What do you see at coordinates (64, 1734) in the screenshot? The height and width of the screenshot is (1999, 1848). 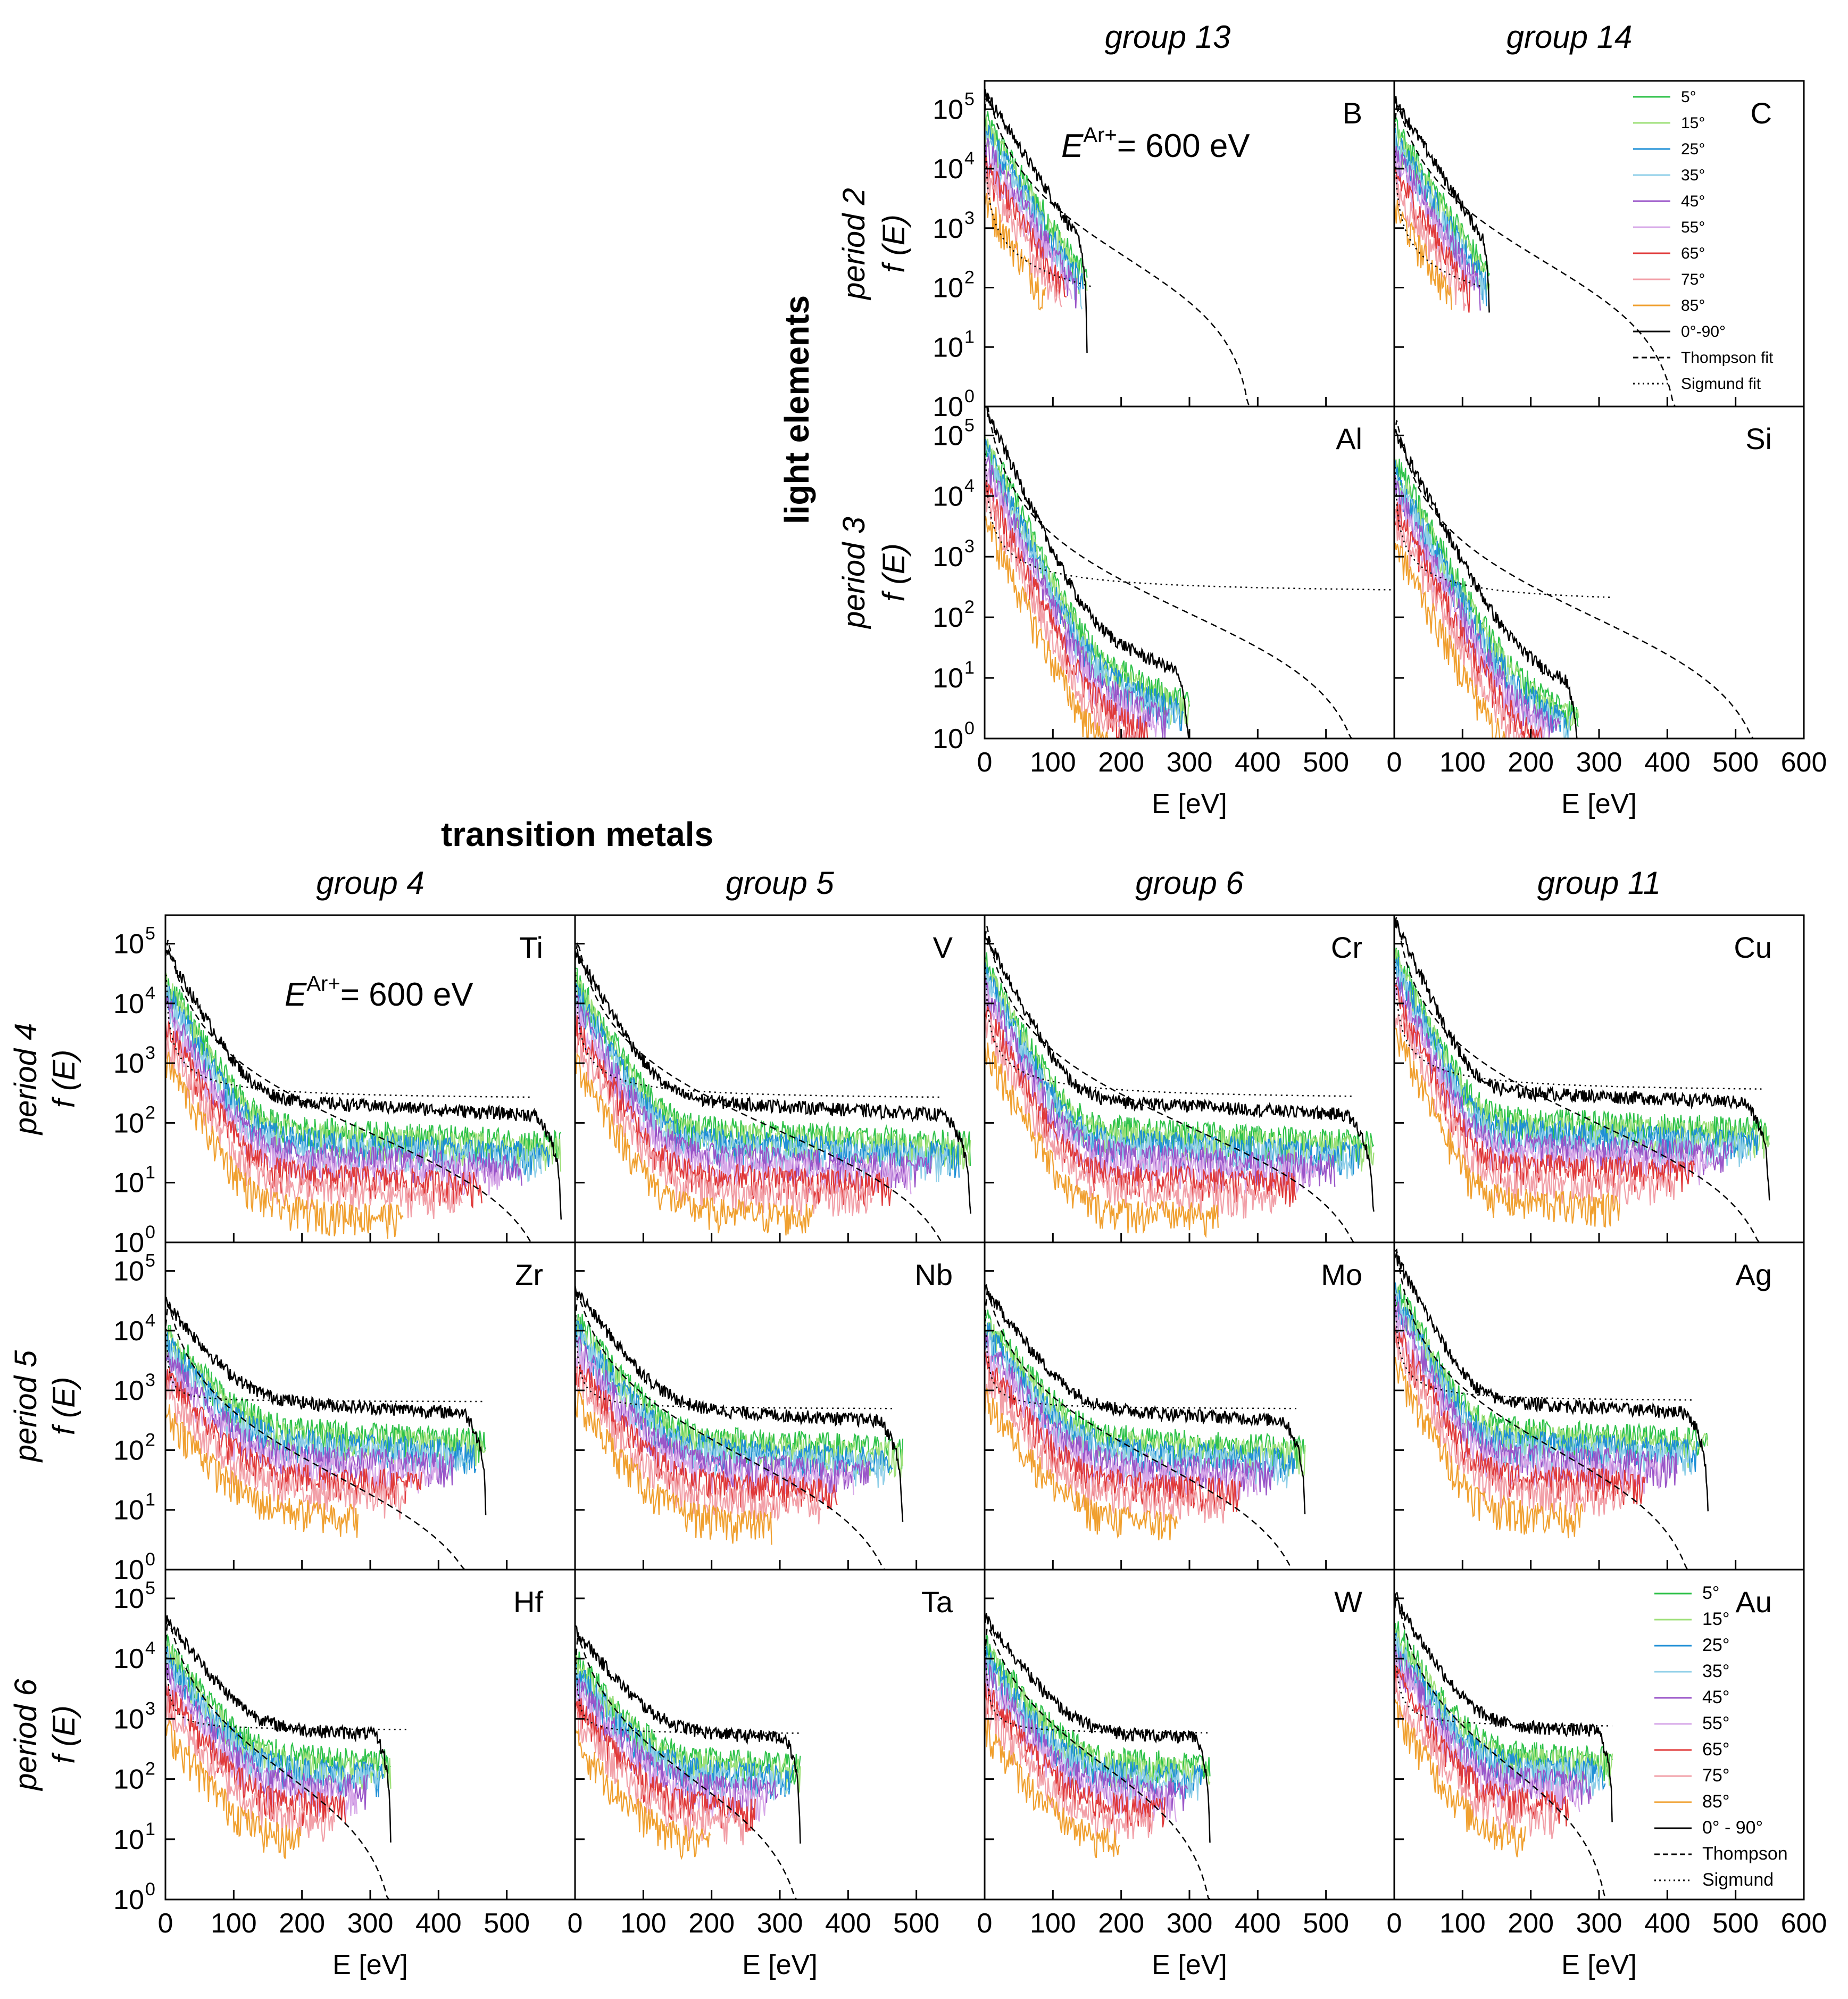 I see `y-axis-label: f (E)` at bounding box center [64, 1734].